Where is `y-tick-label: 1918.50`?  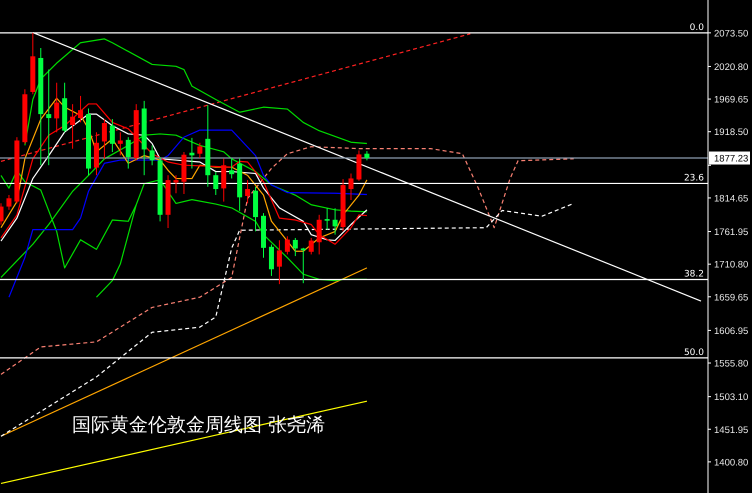 y-tick-label: 1918.50 is located at coordinates (731, 132).